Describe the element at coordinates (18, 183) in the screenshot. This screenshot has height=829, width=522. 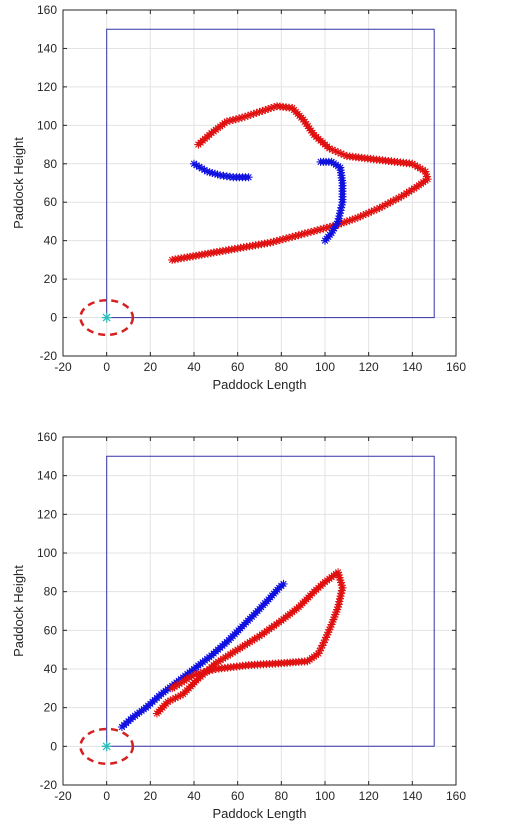
I see `y-axis-label: Paddock Height` at that location.